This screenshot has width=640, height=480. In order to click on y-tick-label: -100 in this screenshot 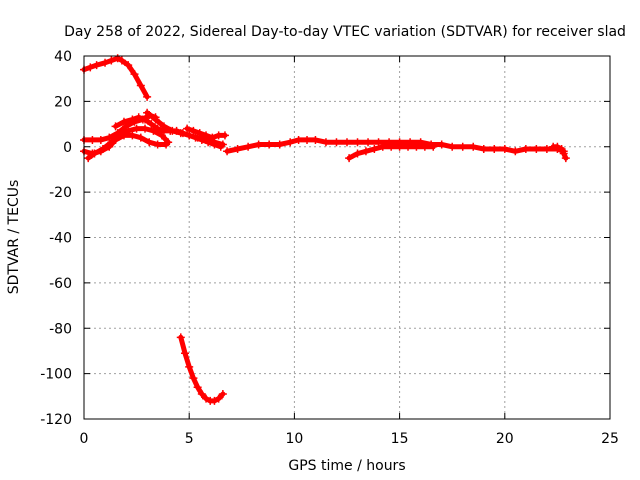, I will do `click(56, 375)`.